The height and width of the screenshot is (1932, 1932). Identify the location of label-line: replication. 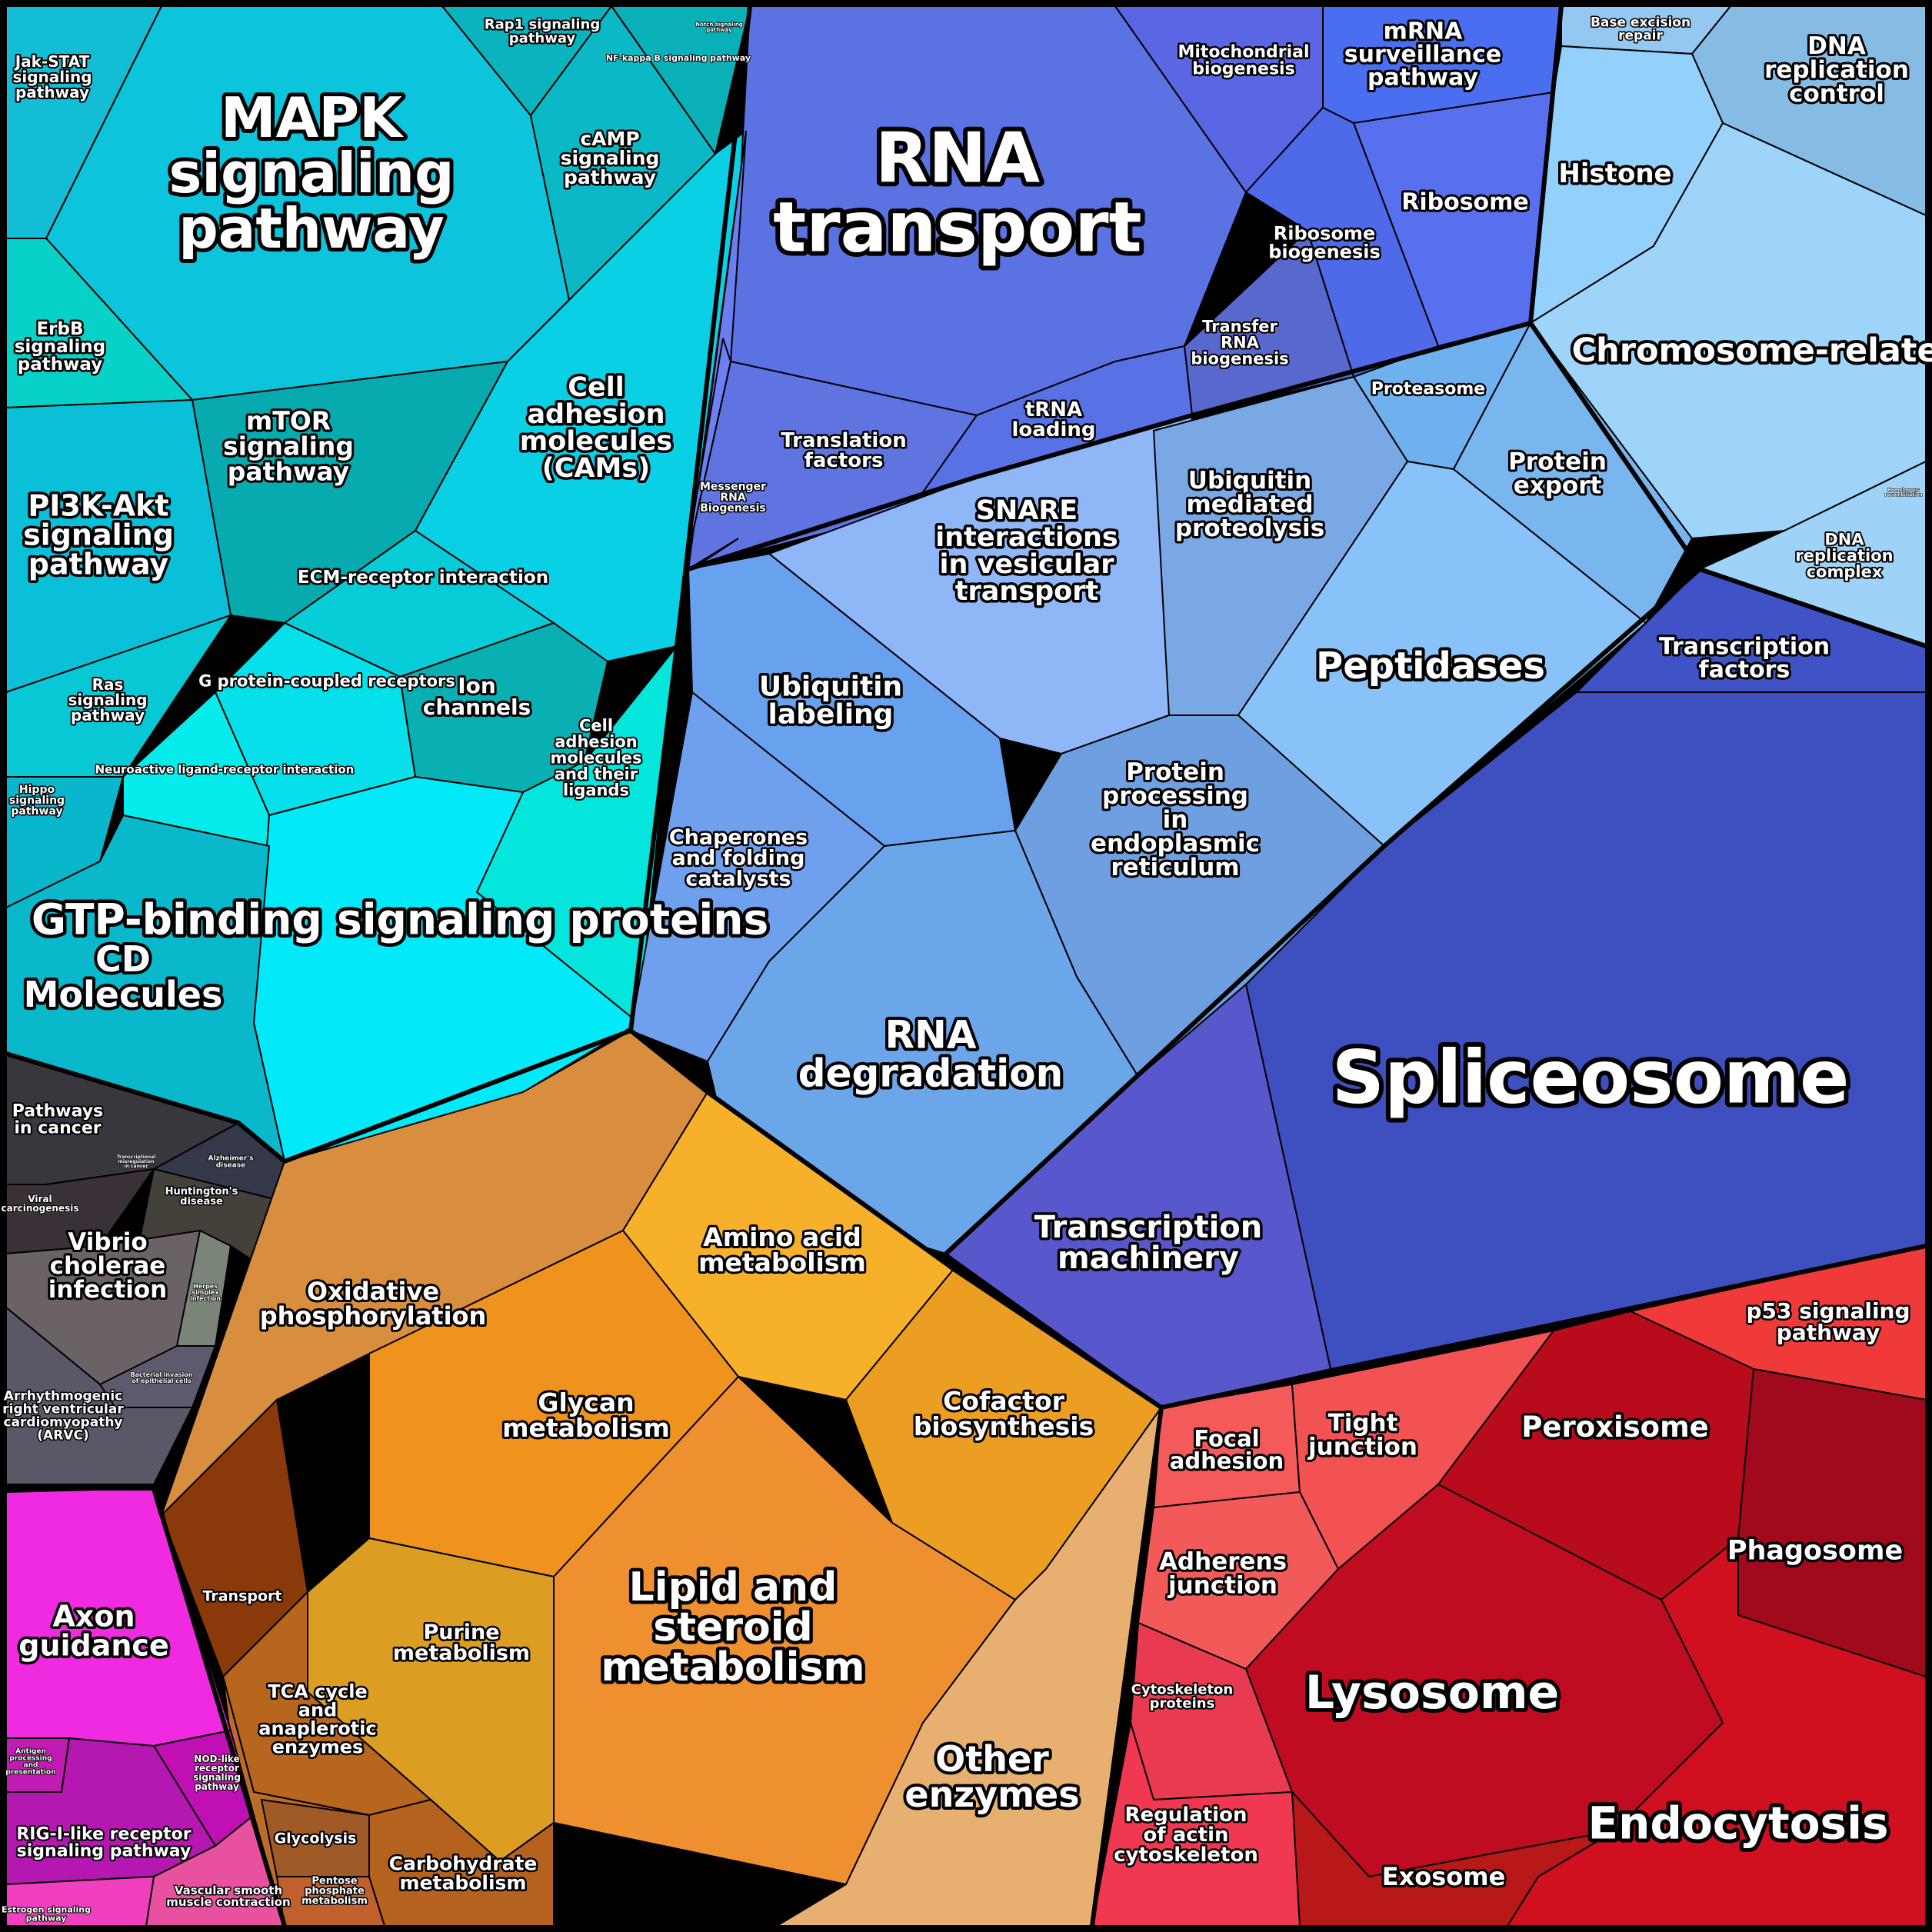
(1844, 555).